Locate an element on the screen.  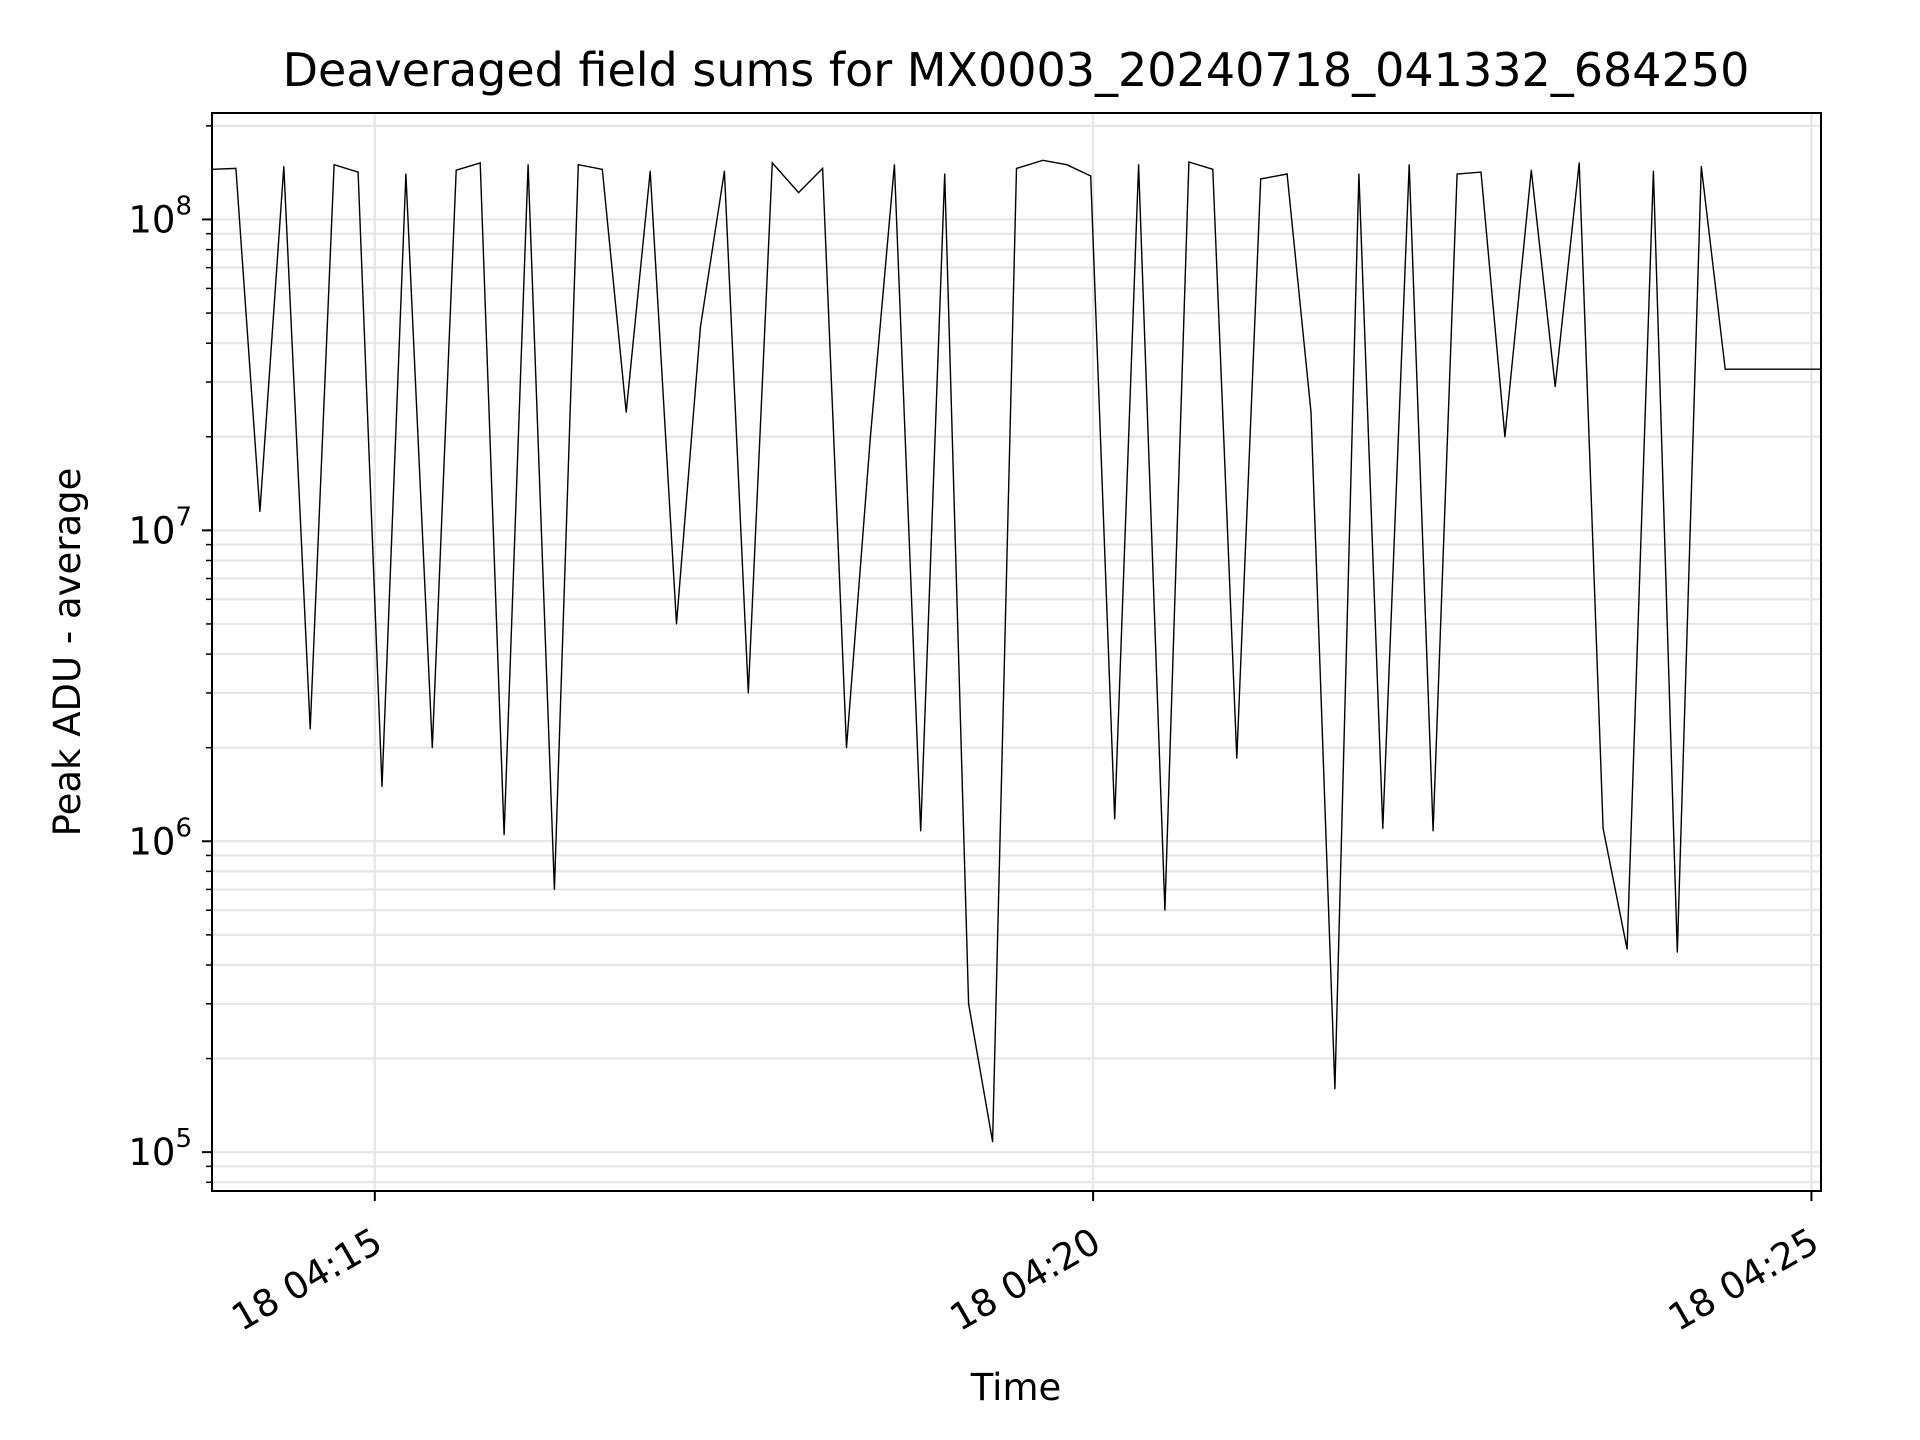
y-axis-label: Peak ADU - average is located at coordinates (67, 652).